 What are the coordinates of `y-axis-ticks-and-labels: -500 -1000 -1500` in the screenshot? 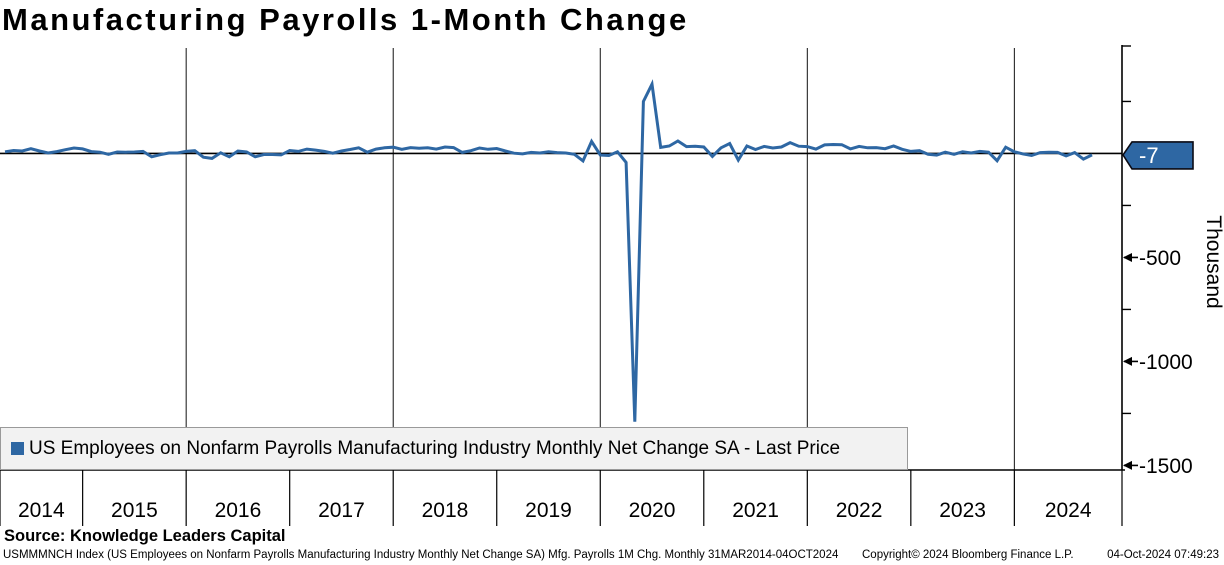 It's located at (1157, 289).